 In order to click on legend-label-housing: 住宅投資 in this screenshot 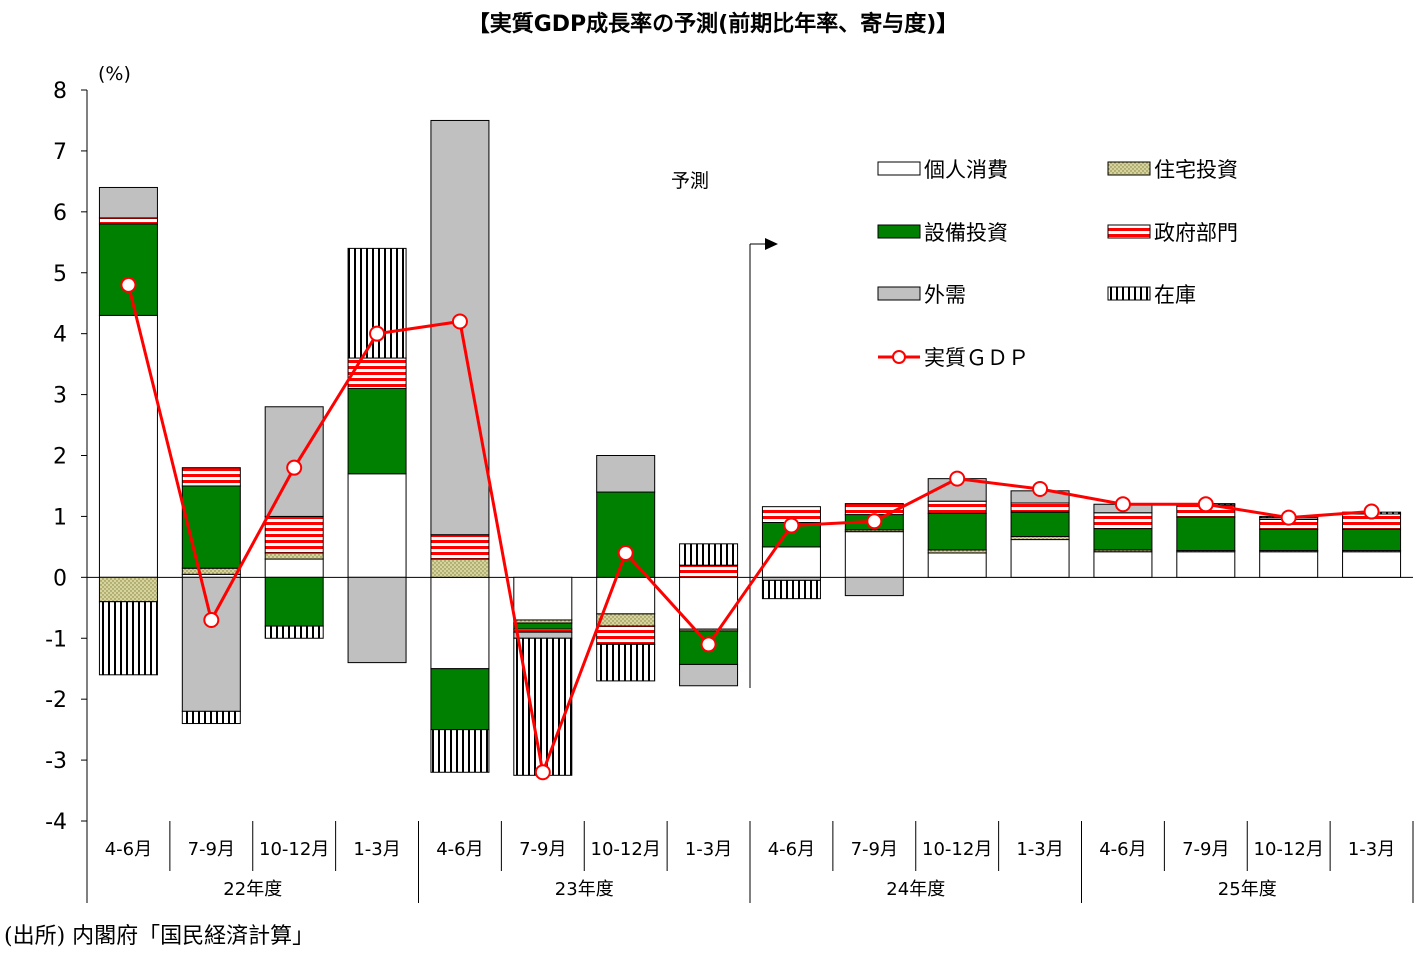, I will do `click(1196, 170)`.